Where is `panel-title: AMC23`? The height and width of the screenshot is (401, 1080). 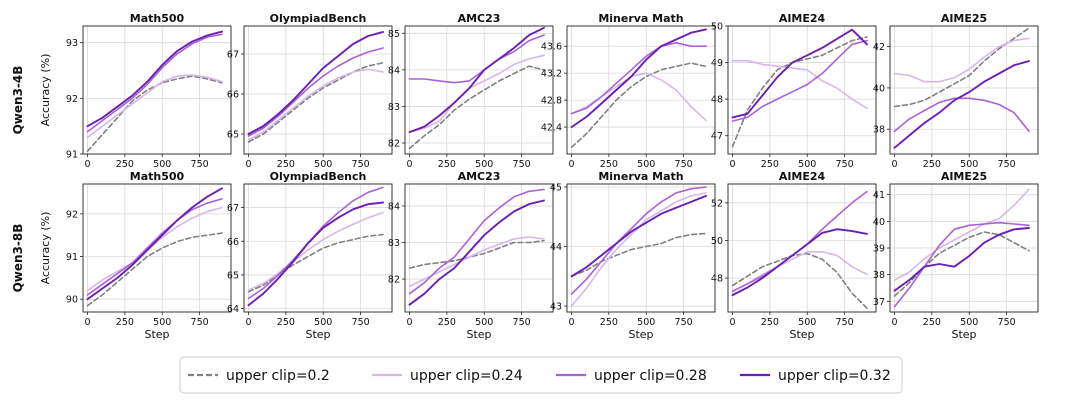 panel-title: AMC23 is located at coordinates (479, 176).